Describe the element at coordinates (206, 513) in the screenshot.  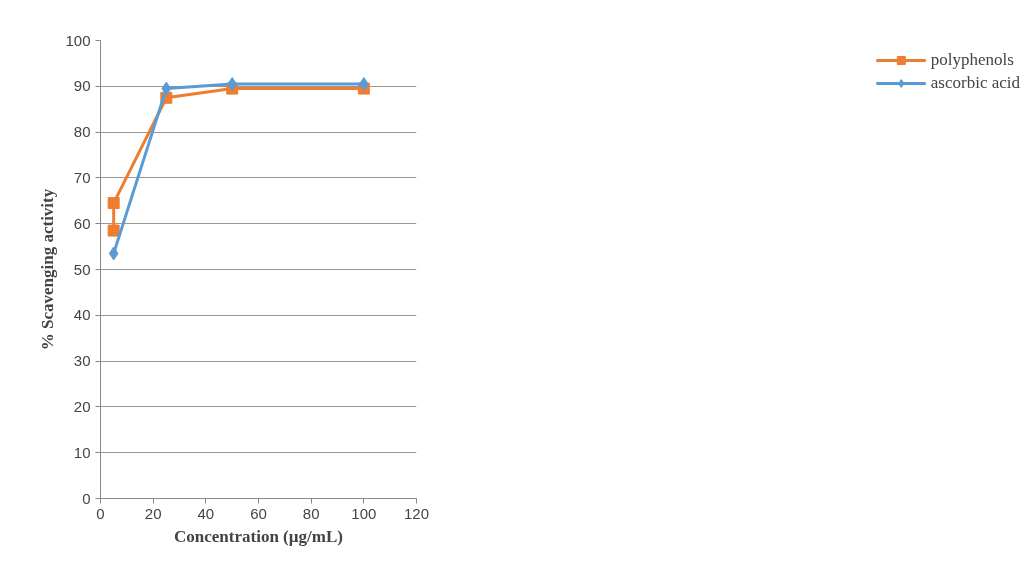
I see `x-tick-label: 40` at that location.